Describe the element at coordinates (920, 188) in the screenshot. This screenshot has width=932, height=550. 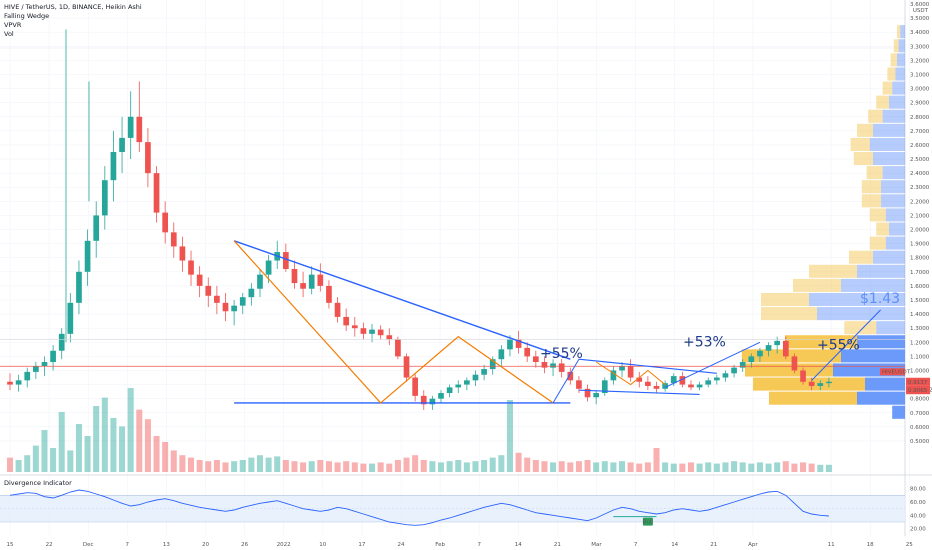
I see `y-tick-label: 2.3000` at that location.